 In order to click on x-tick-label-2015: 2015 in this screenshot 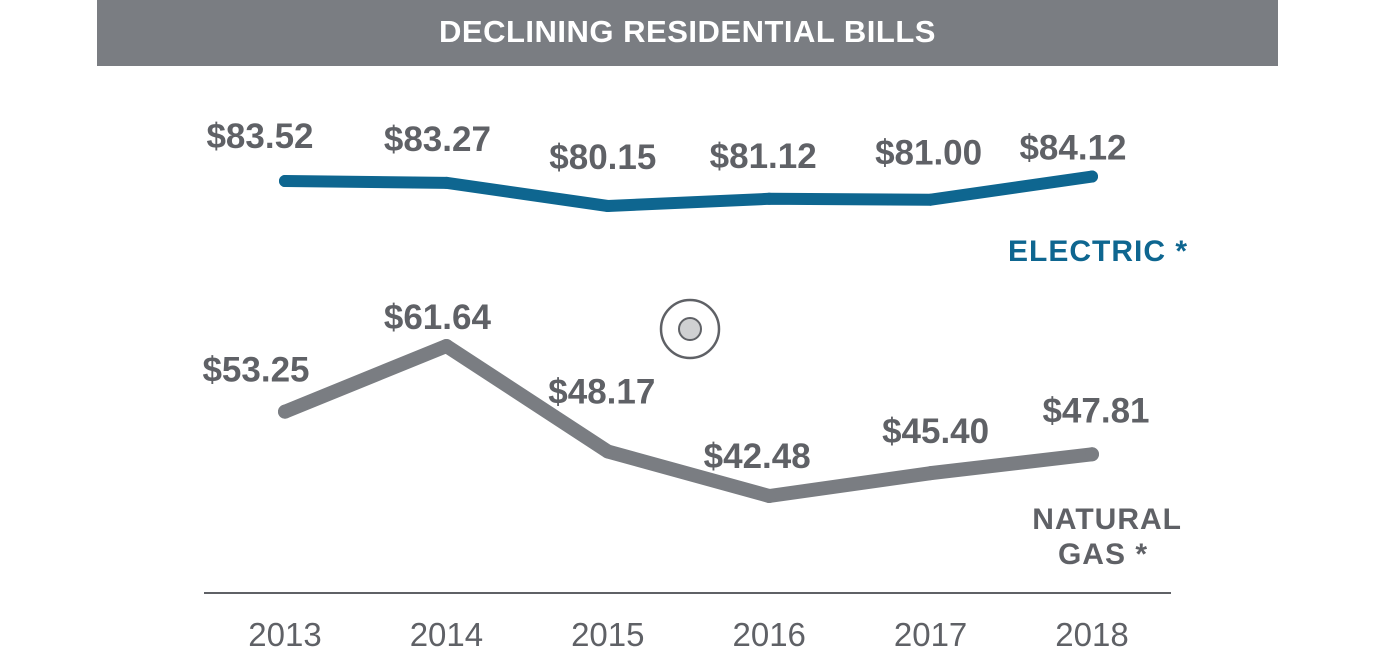, I will do `click(607, 634)`.